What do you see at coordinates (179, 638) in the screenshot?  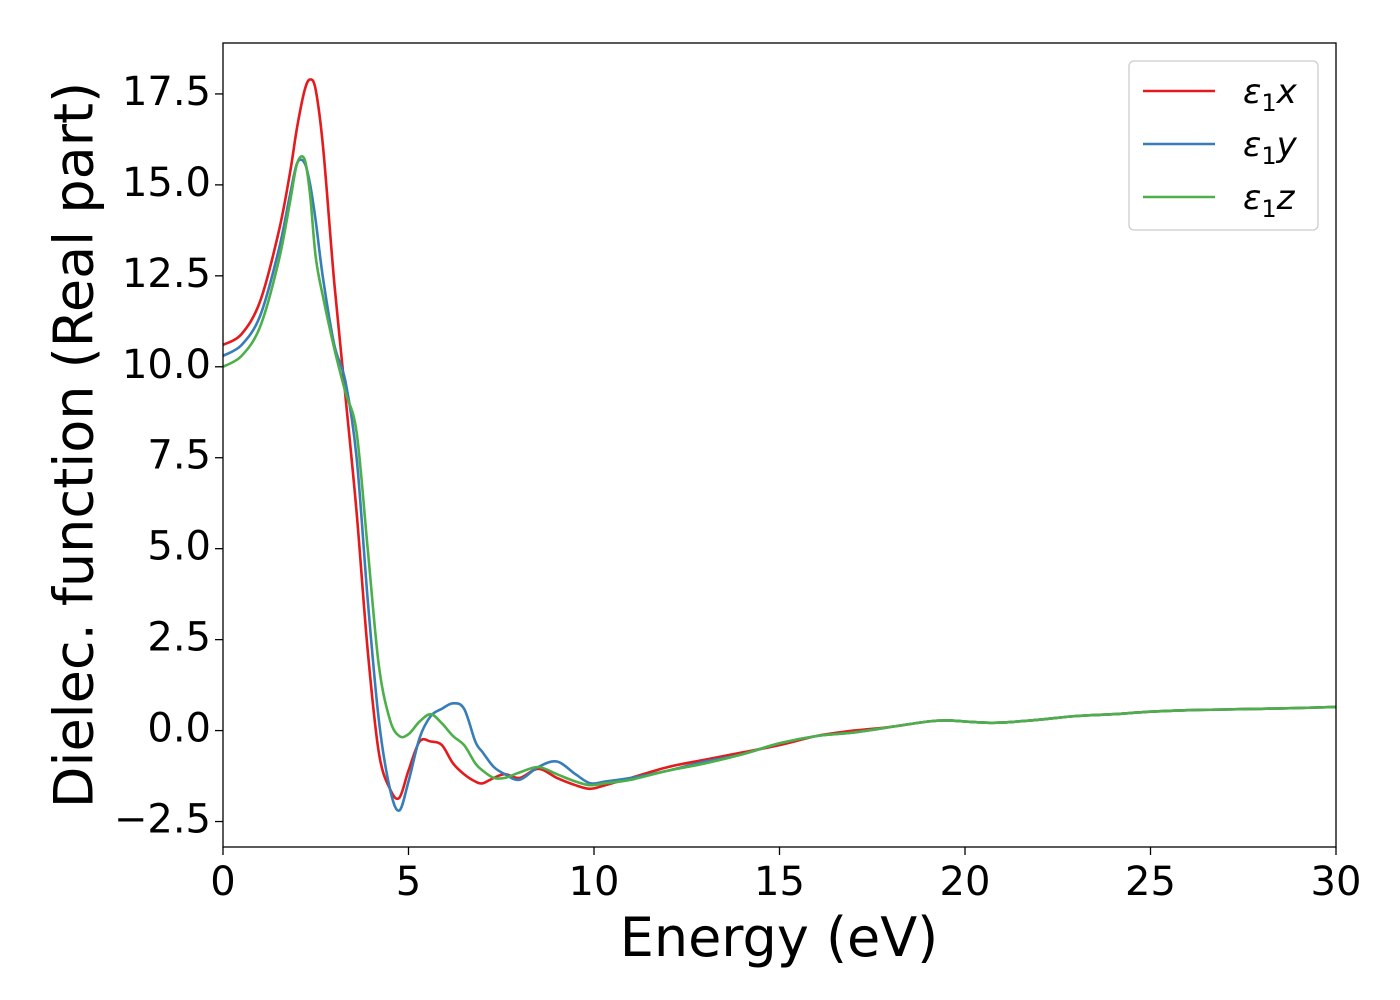 I see `y-tick-label: 2.5` at bounding box center [179, 638].